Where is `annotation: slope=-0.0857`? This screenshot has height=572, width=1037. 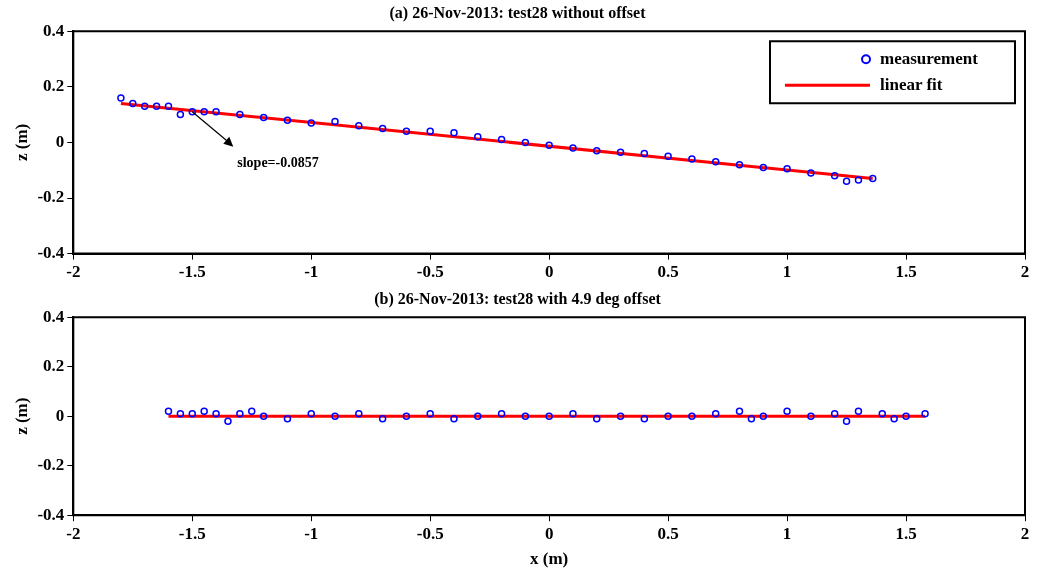 annotation: slope=-0.0857 is located at coordinates (278, 163).